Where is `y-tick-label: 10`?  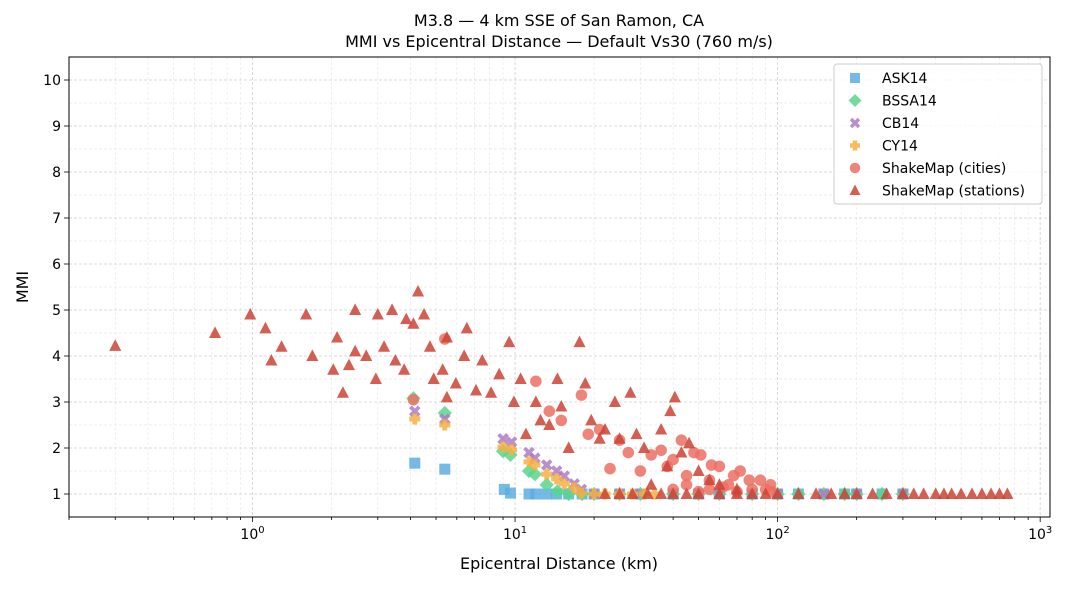
y-tick-label: 10 is located at coordinates (52, 81).